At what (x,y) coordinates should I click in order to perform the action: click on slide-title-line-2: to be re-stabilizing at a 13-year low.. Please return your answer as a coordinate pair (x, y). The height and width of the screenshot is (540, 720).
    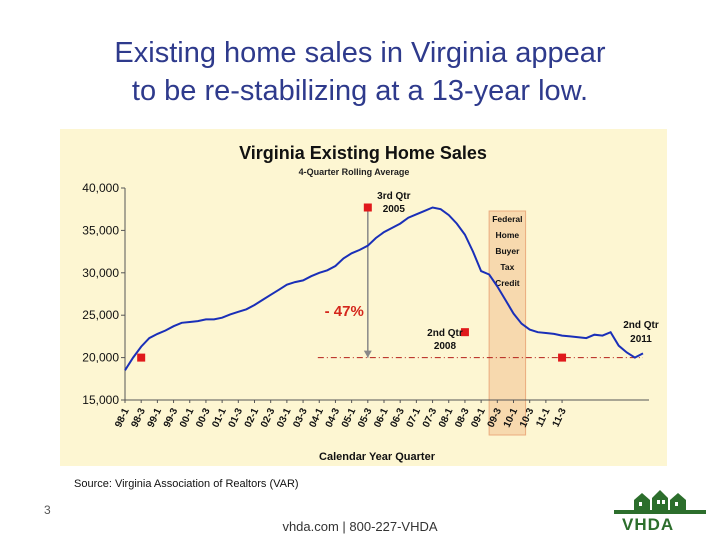
    Looking at the image, I should click on (360, 91).